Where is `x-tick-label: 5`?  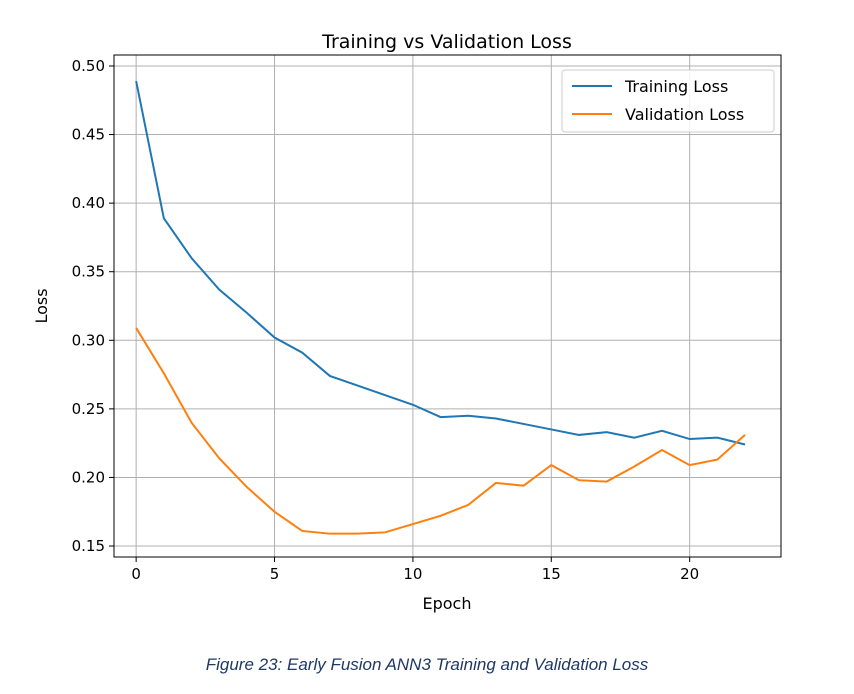 x-tick-label: 5 is located at coordinates (275, 574).